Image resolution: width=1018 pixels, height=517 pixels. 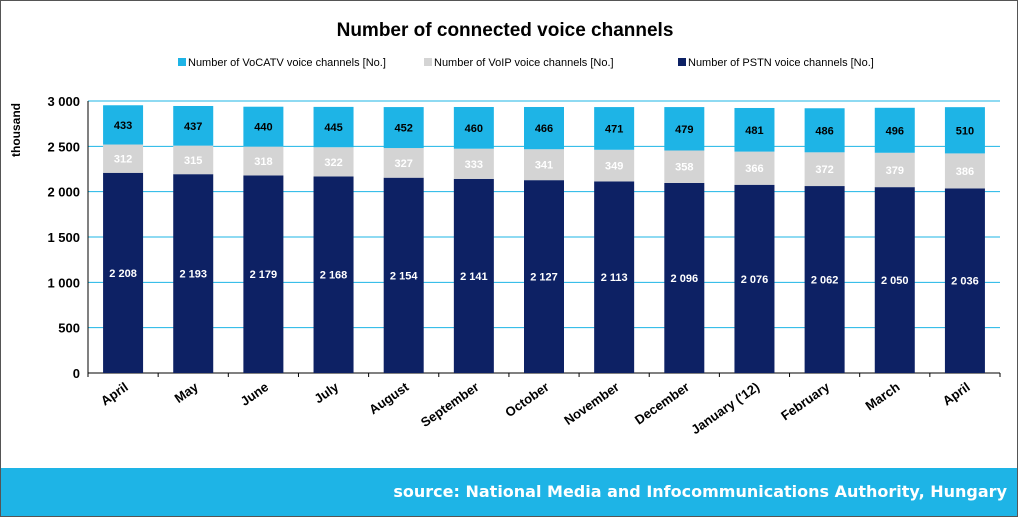 What do you see at coordinates (965, 131) in the screenshot?
I see `data-label: 510` at bounding box center [965, 131].